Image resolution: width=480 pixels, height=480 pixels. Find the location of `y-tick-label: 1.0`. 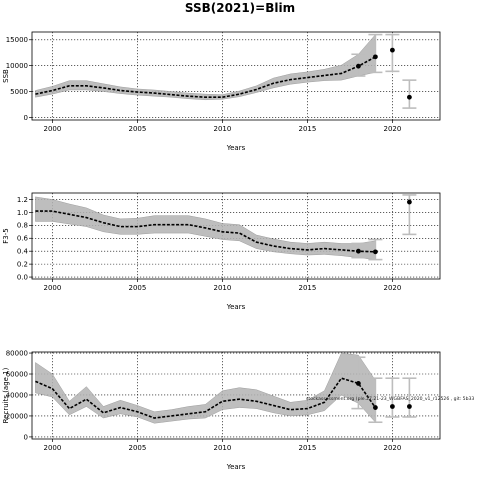

y-tick-label: 1.0 is located at coordinates (22, 213).